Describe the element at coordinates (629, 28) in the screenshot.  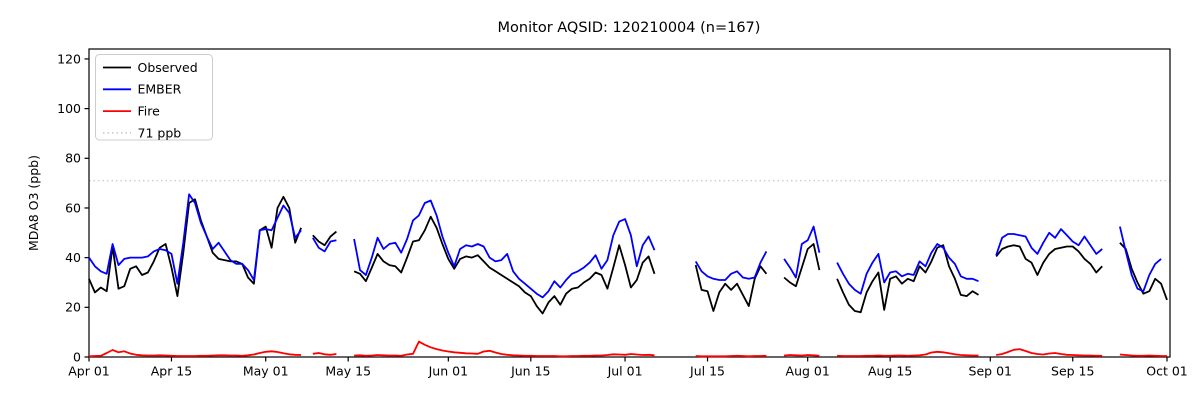
I see `chart-title: Monitor AQSID: 120210004 (n=167)` at that location.